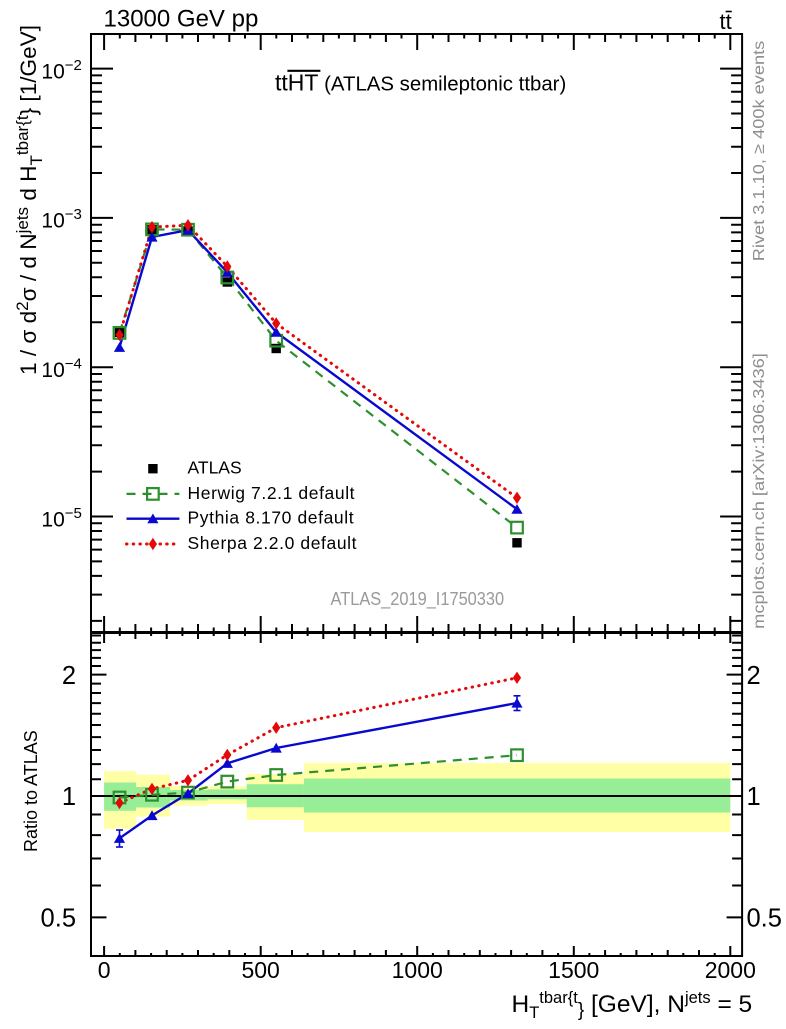  Describe the element at coordinates (726, 21) in the screenshot. I see `svg-text: tt` at that location.